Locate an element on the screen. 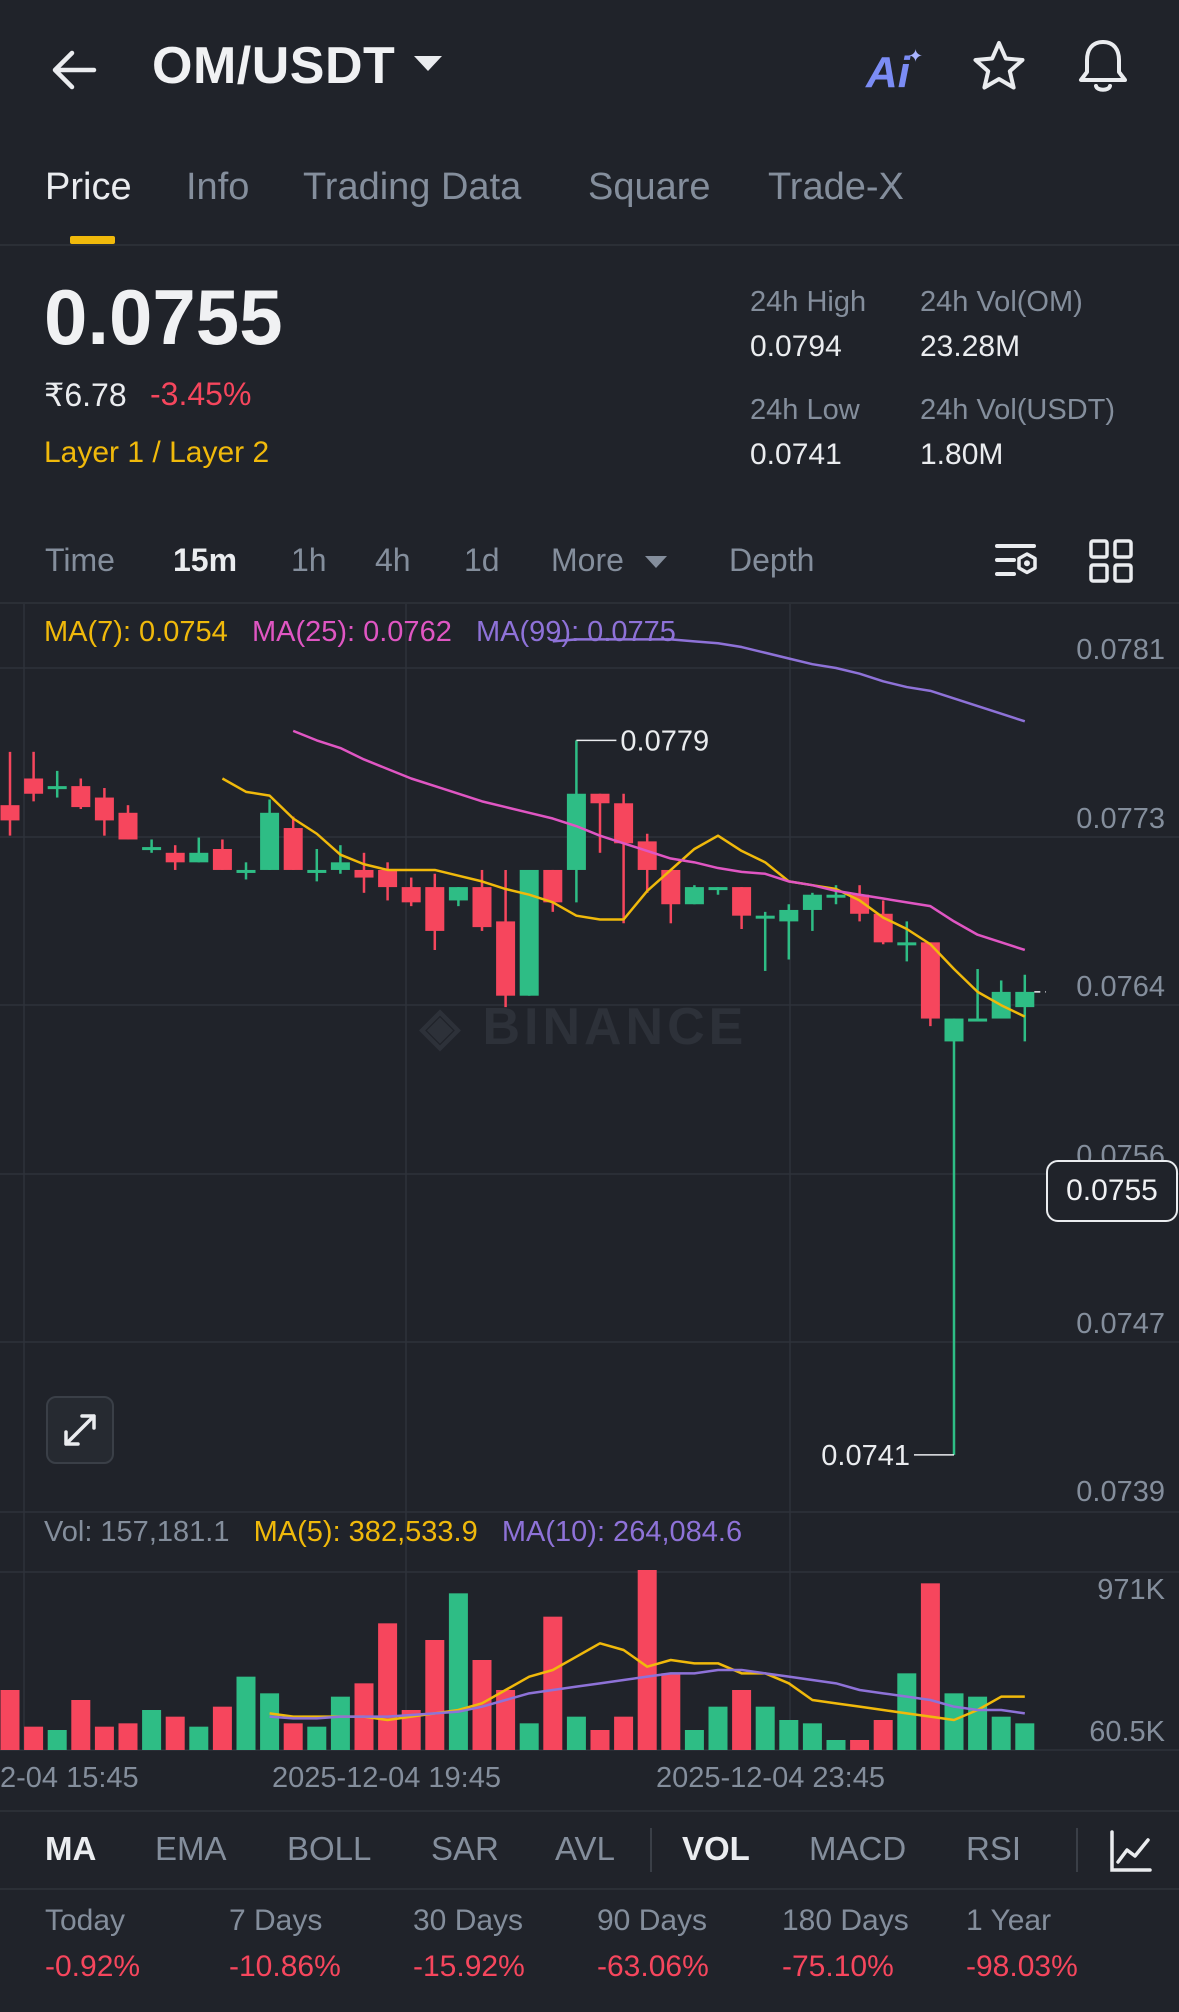 The image size is (1179, 2012). pair-dropdown-caret-icon is located at coordinates (428, 63).